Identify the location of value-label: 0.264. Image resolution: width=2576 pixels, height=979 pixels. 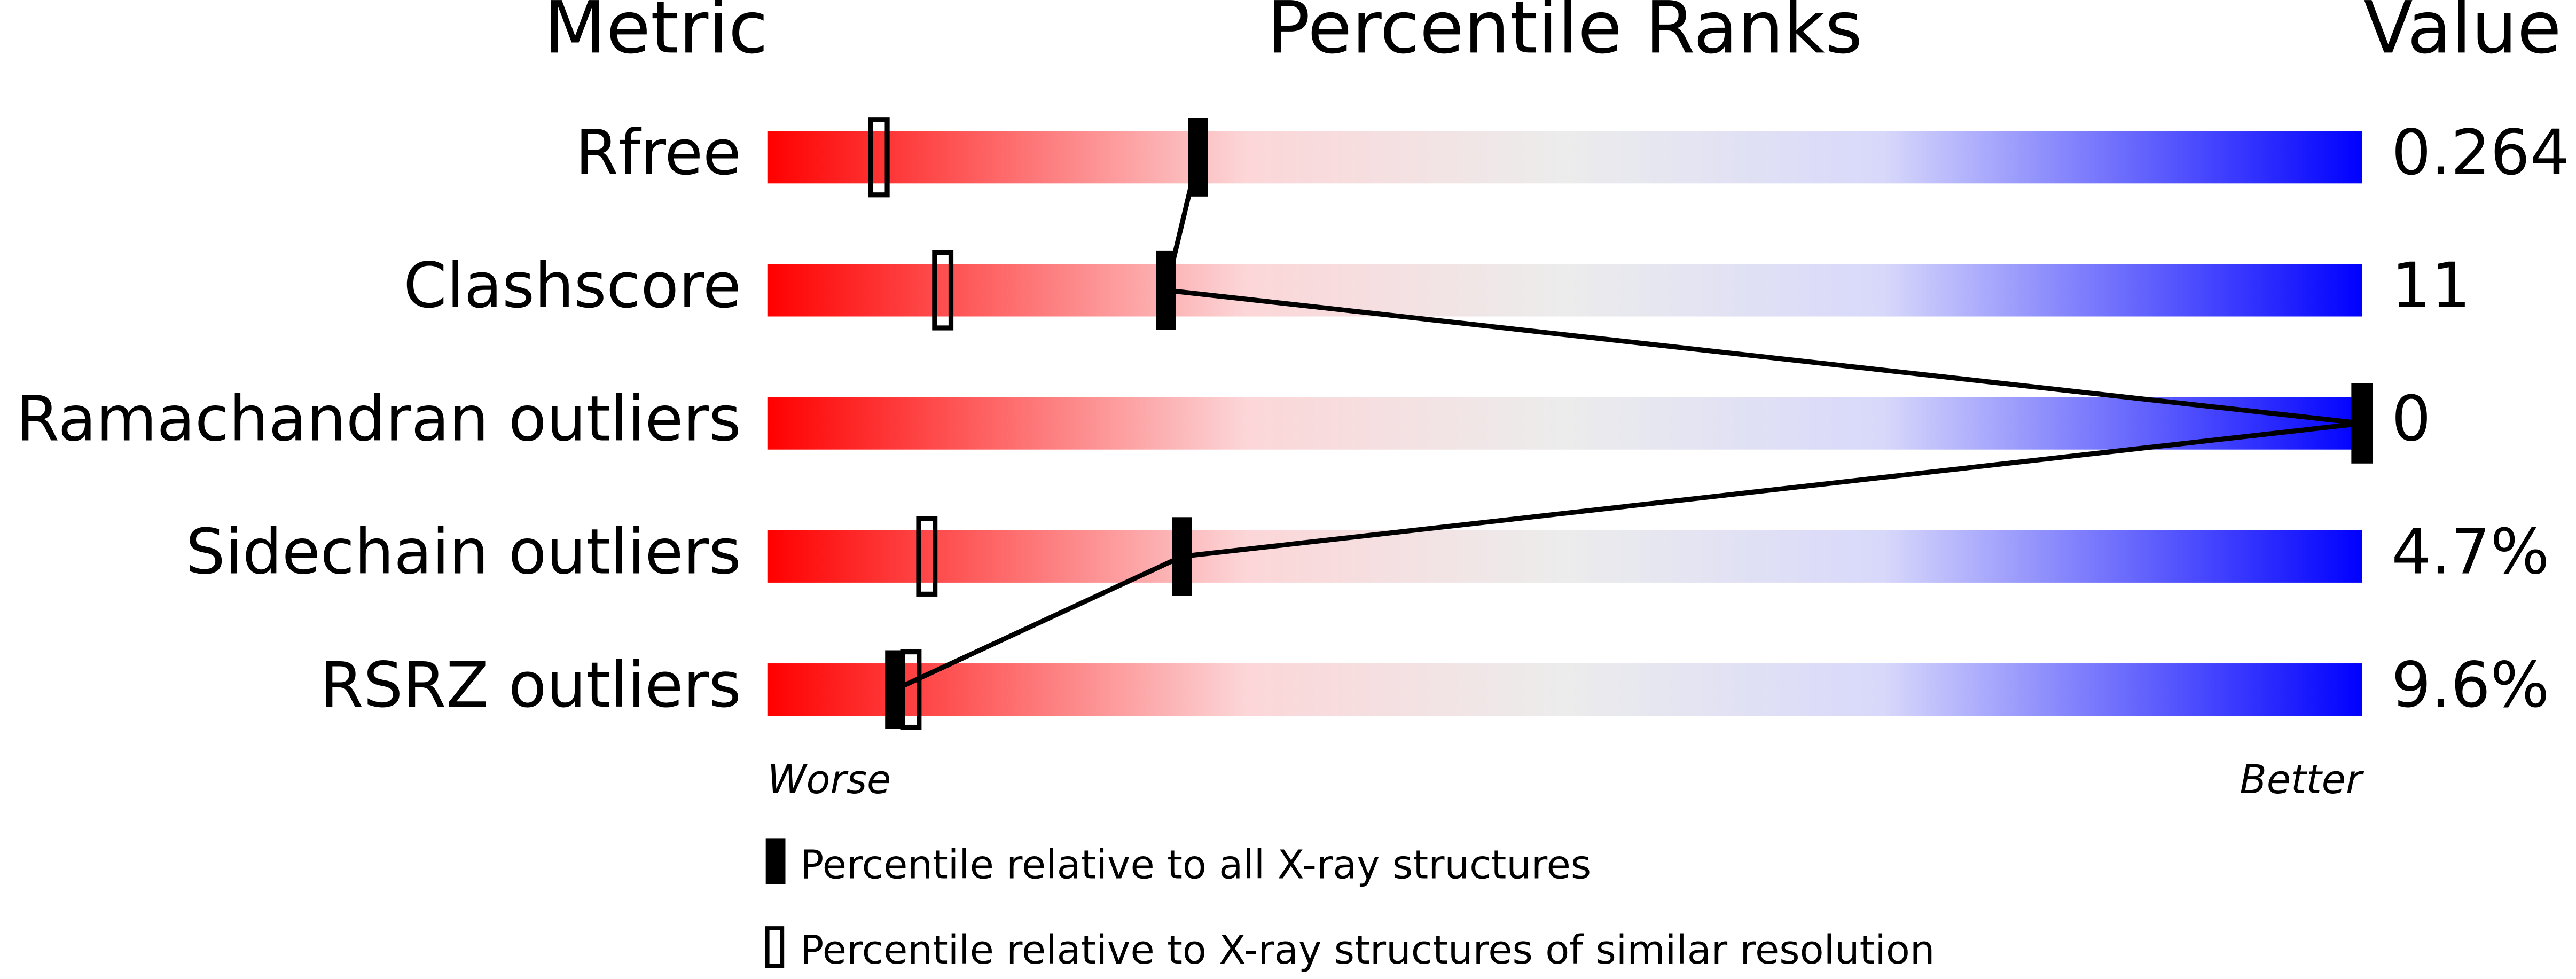
(2480, 153).